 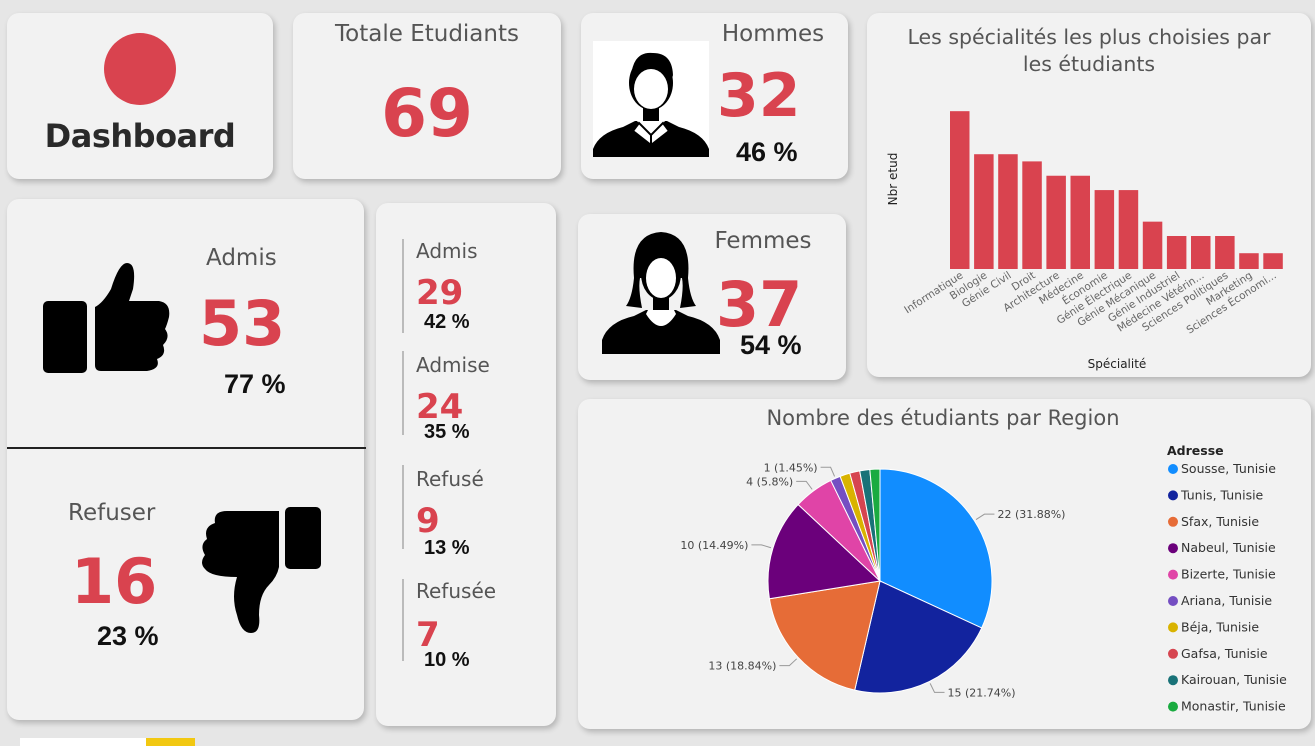 I want to click on bar-chart-ylabel: Nbr etud, so click(x=893, y=179).